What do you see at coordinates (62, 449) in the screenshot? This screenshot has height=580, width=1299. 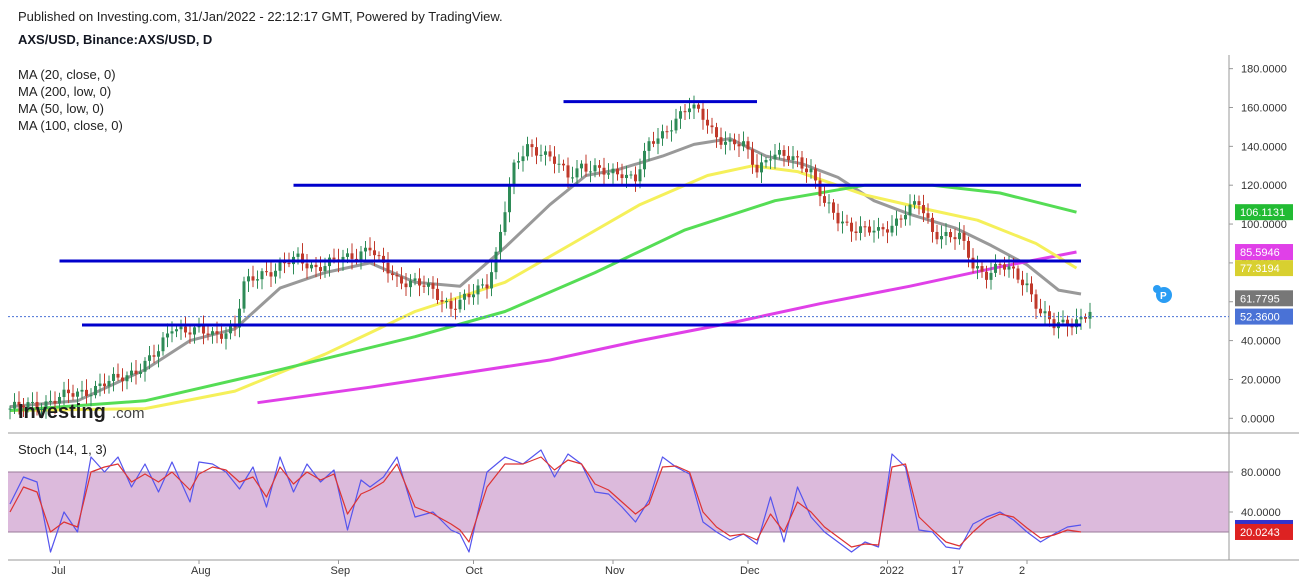 I see `stoch-label: Stoch (14, 1, 3)` at bounding box center [62, 449].